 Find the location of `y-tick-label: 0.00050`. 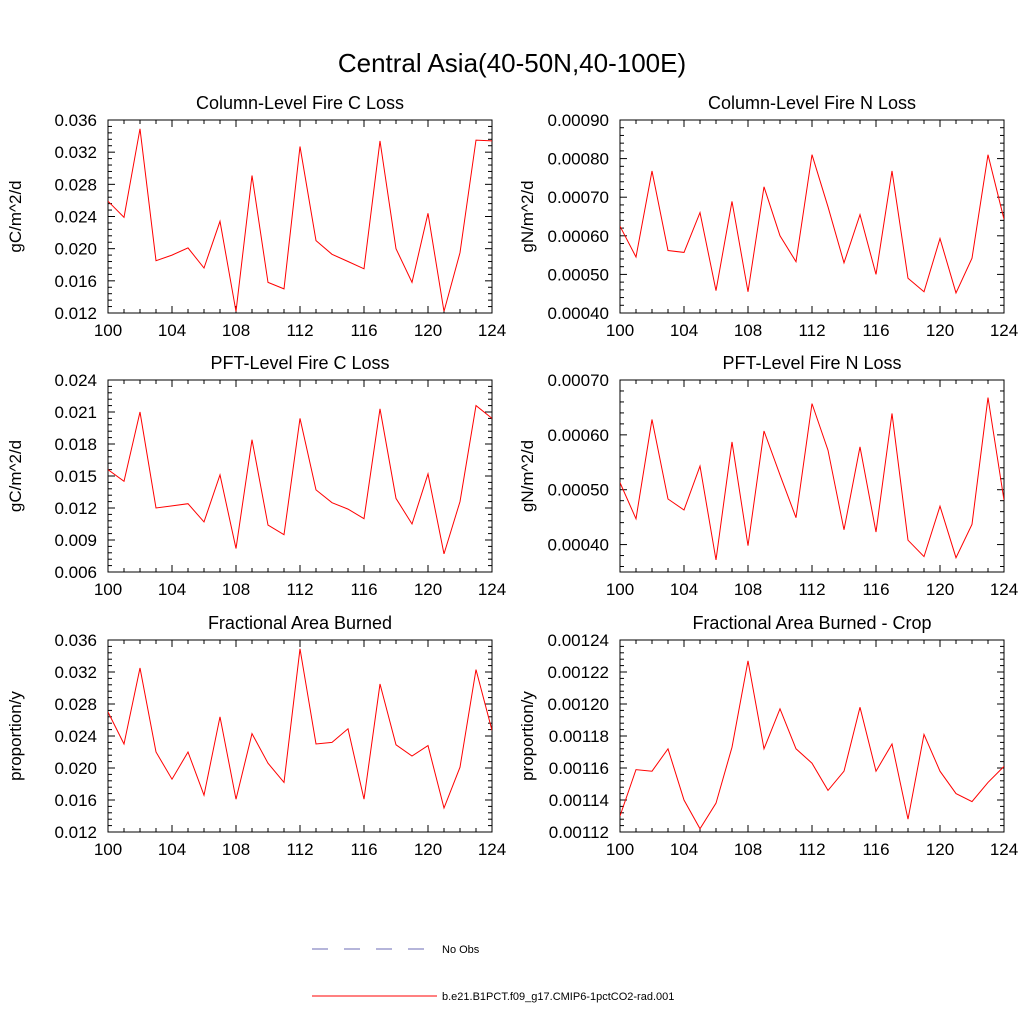

y-tick-label: 0.00050 is located at coordinates (578, 274).